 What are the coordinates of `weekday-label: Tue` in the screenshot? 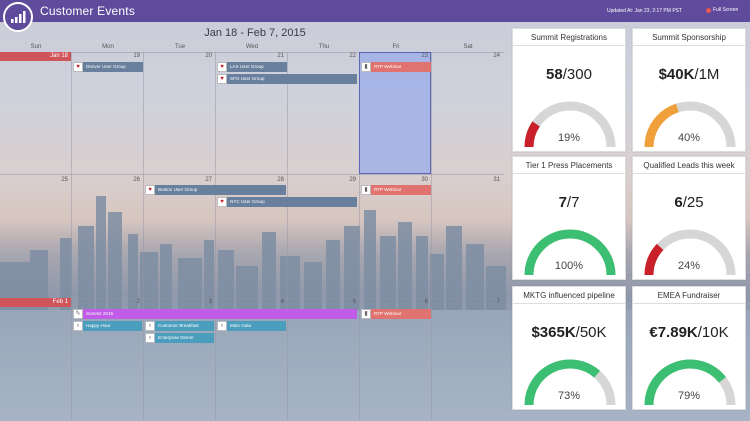 It's located at (180, 47).